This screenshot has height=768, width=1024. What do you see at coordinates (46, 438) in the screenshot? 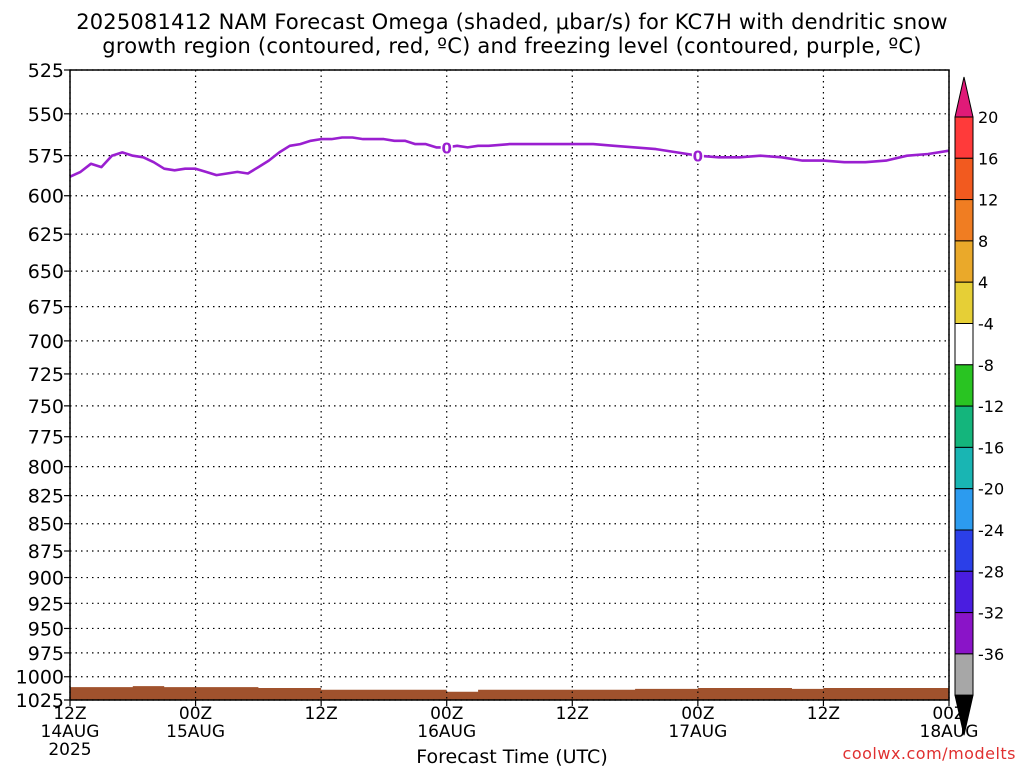
I see `y-tick-label: 775` at bounding box center [46, 438].